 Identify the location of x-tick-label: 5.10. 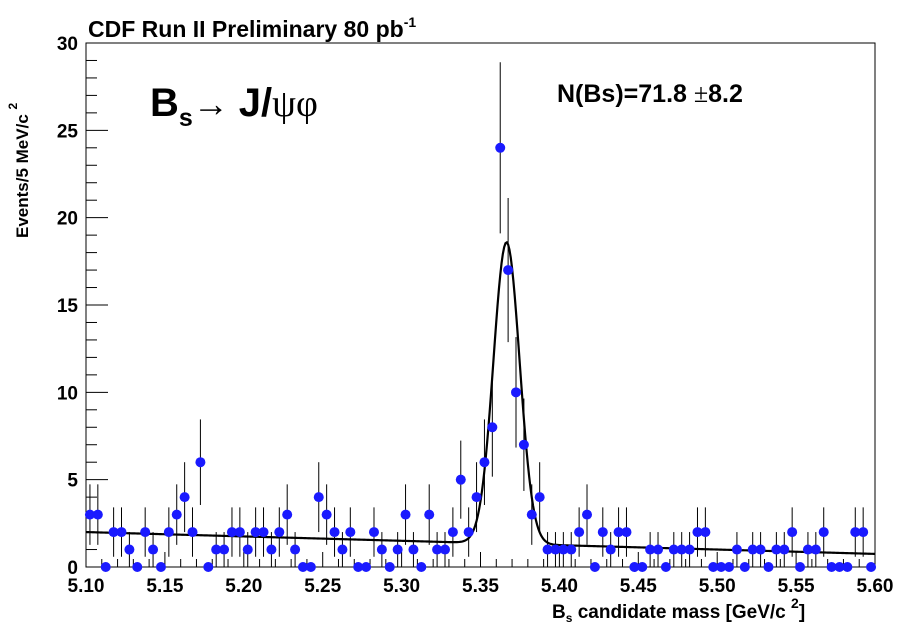
(86, 586).